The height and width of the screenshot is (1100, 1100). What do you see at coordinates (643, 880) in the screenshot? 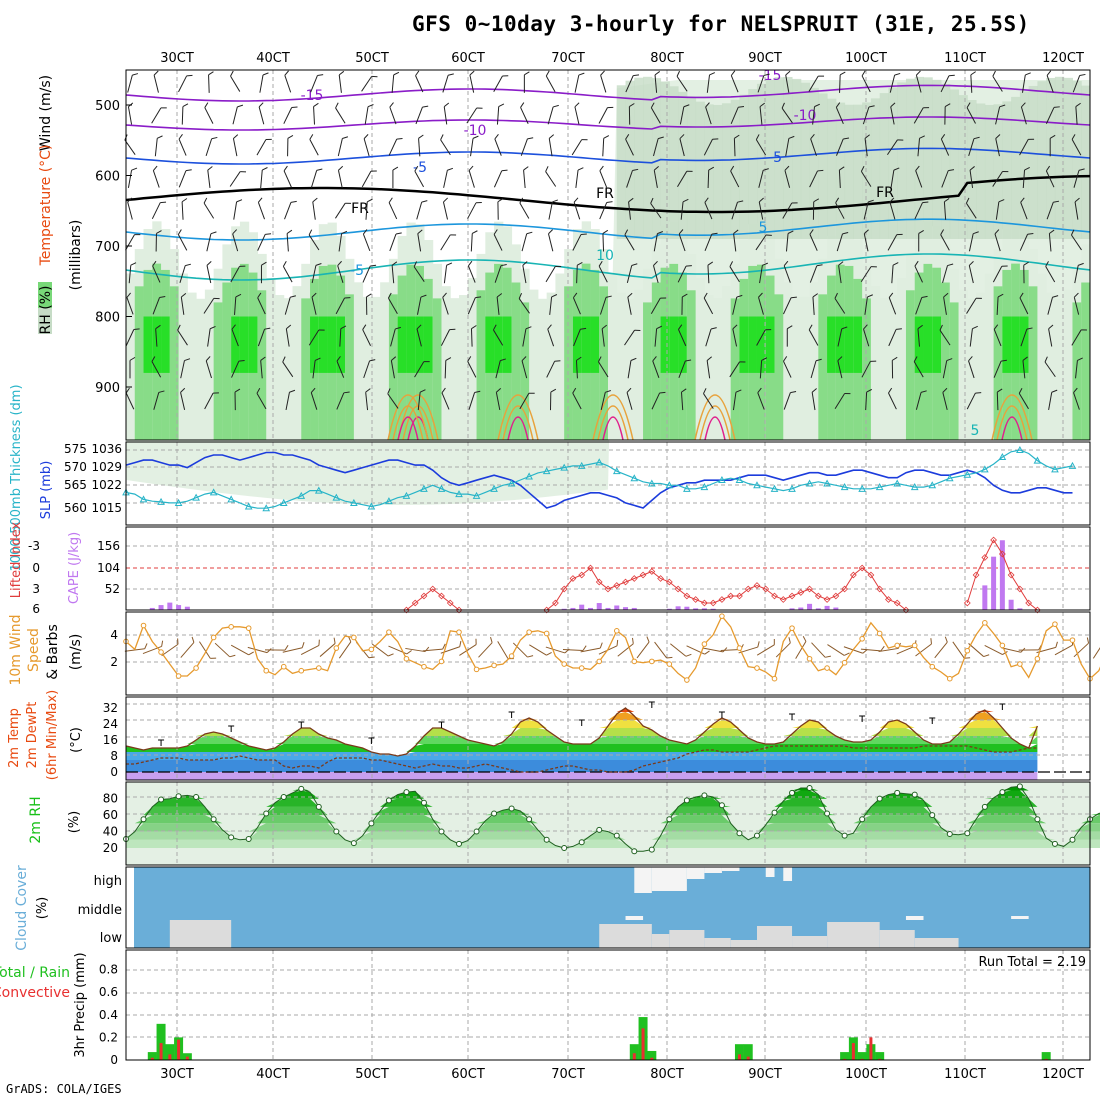
I see `cloud-high` at bounding box center [643, 880].